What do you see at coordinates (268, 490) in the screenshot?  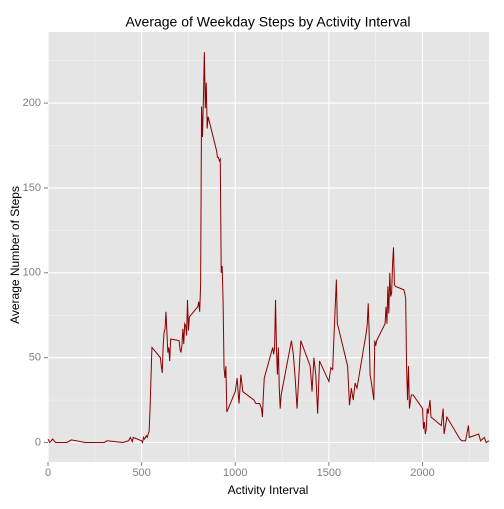 I see `x-axis-title: Activity Interval` at bounding box center [268, 490].